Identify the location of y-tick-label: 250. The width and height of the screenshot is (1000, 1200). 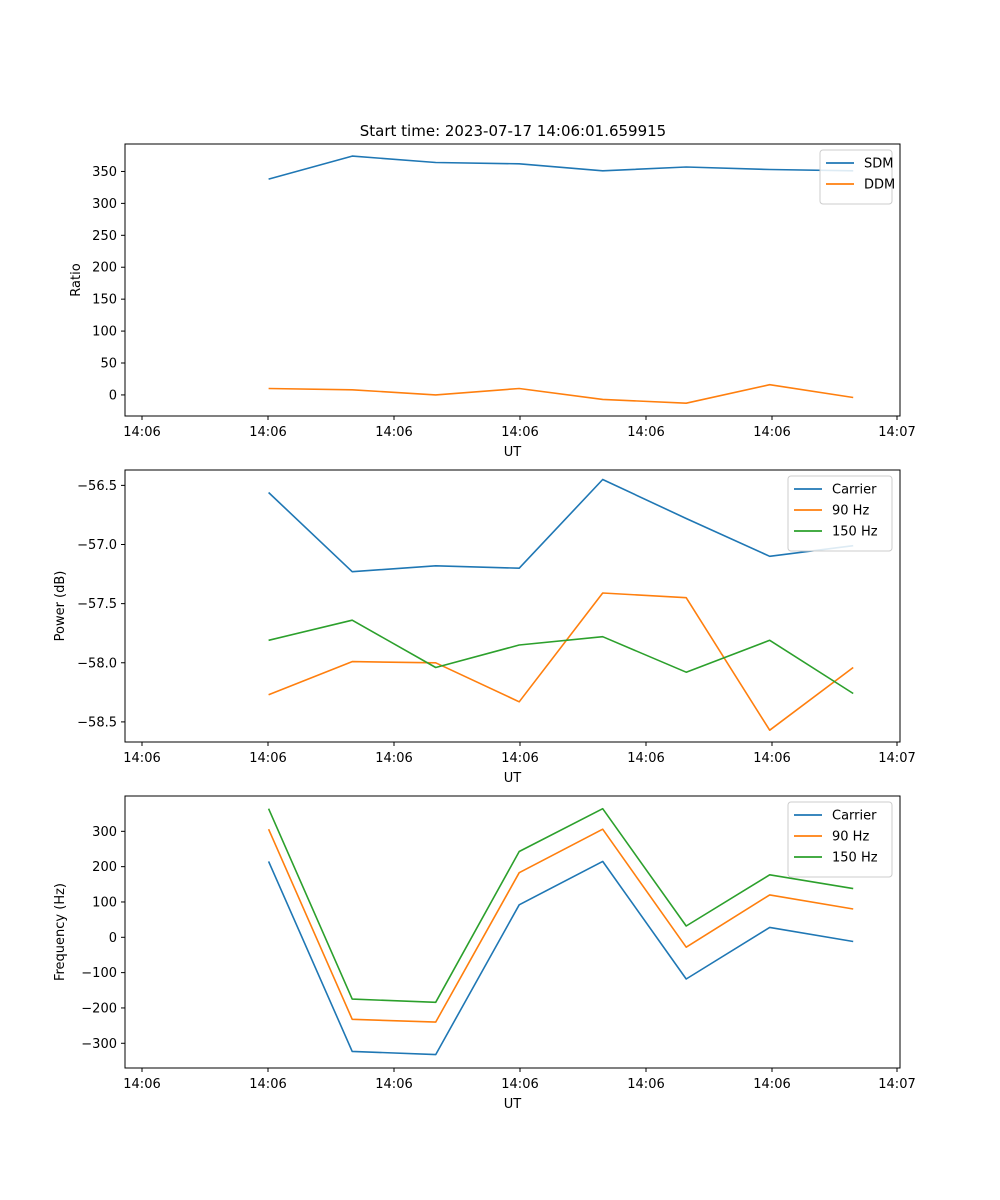
(104, 236).